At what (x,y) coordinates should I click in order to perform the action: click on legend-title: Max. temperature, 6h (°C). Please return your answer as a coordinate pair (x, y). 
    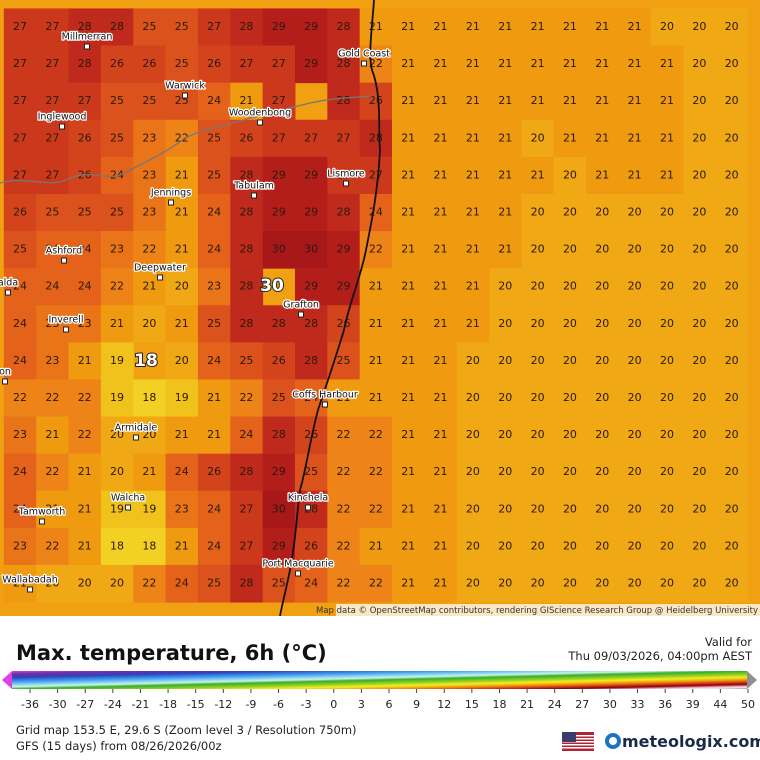
    Looking at the image, I should click on (171, 653).